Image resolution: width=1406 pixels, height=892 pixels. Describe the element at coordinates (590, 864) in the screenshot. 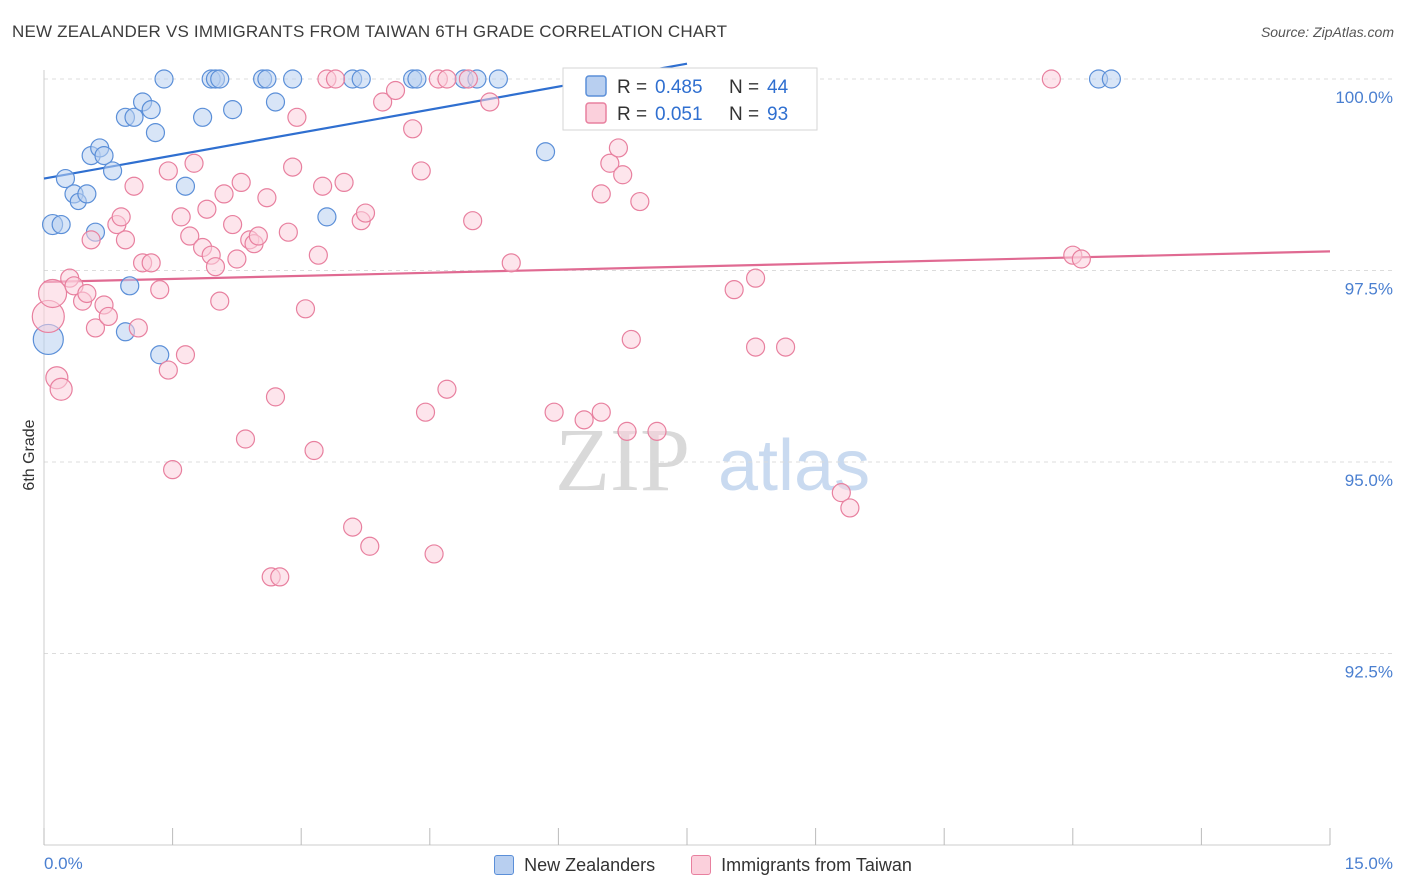

I see `legend-label-new-zealanders: New Zealanders` at that location.